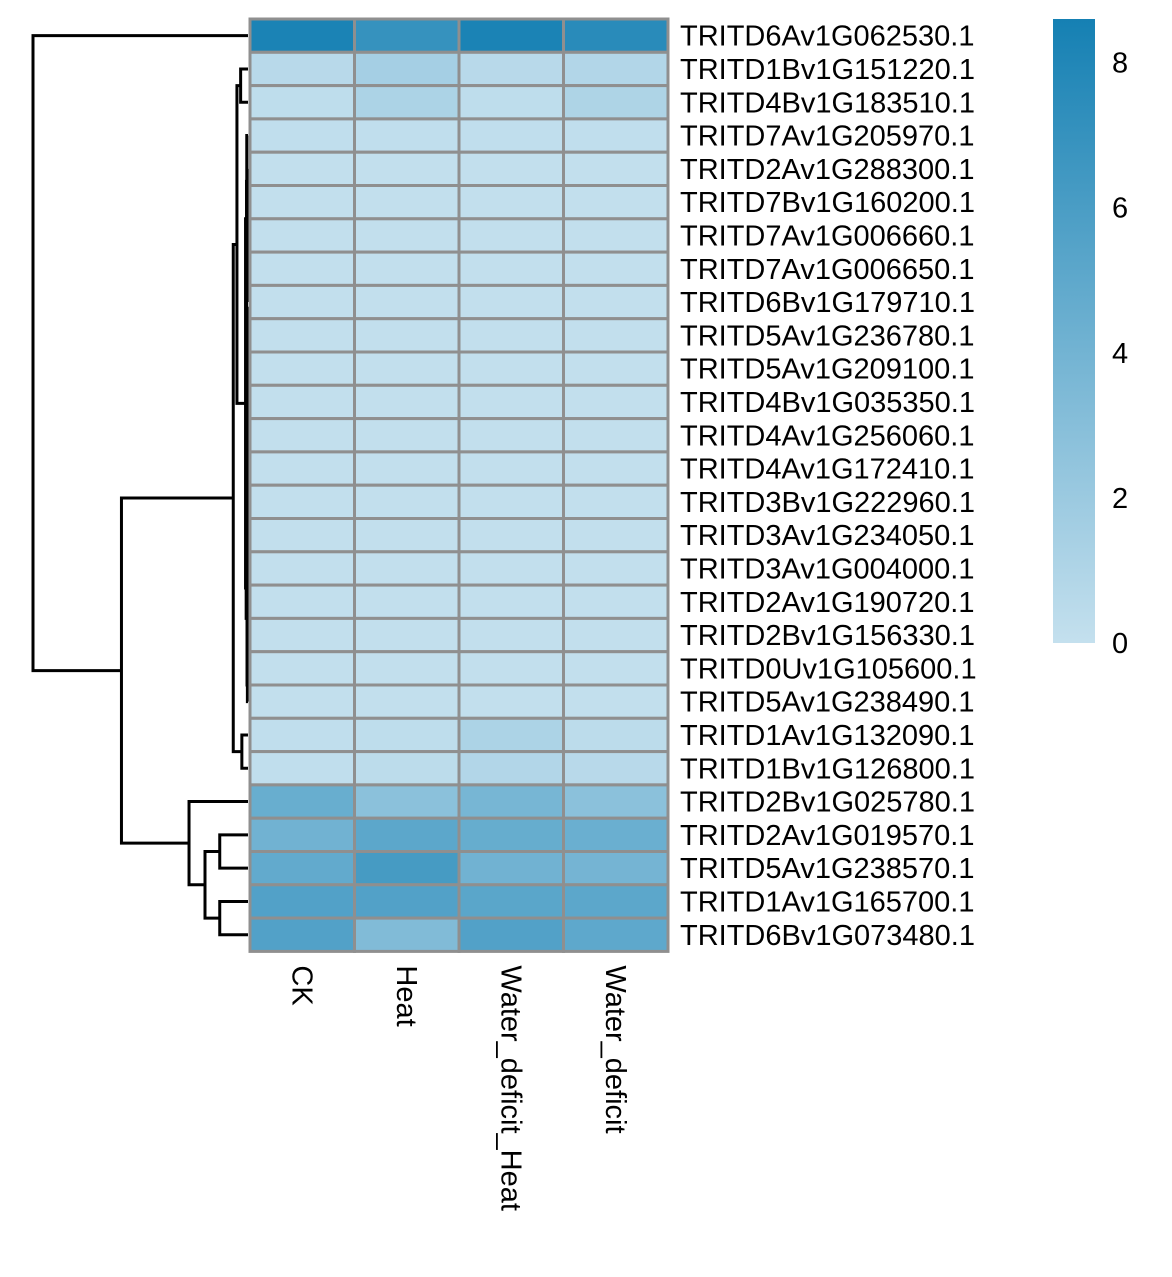  I want to click on row-label: TRITD5Av1G238490.1, so click(827, 703).